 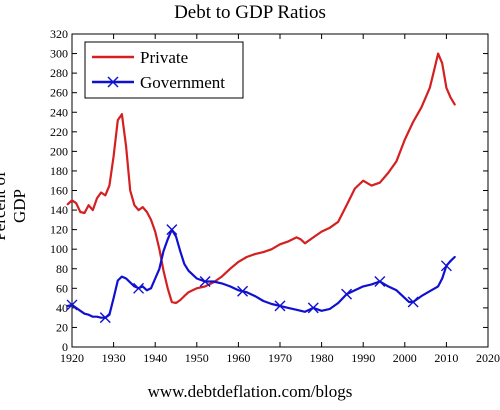 What do you see at coordinates (250, 12) in the screenshot?
I see `chart-title: Debt to GDP Ratios` at bounding box center [250, 12].